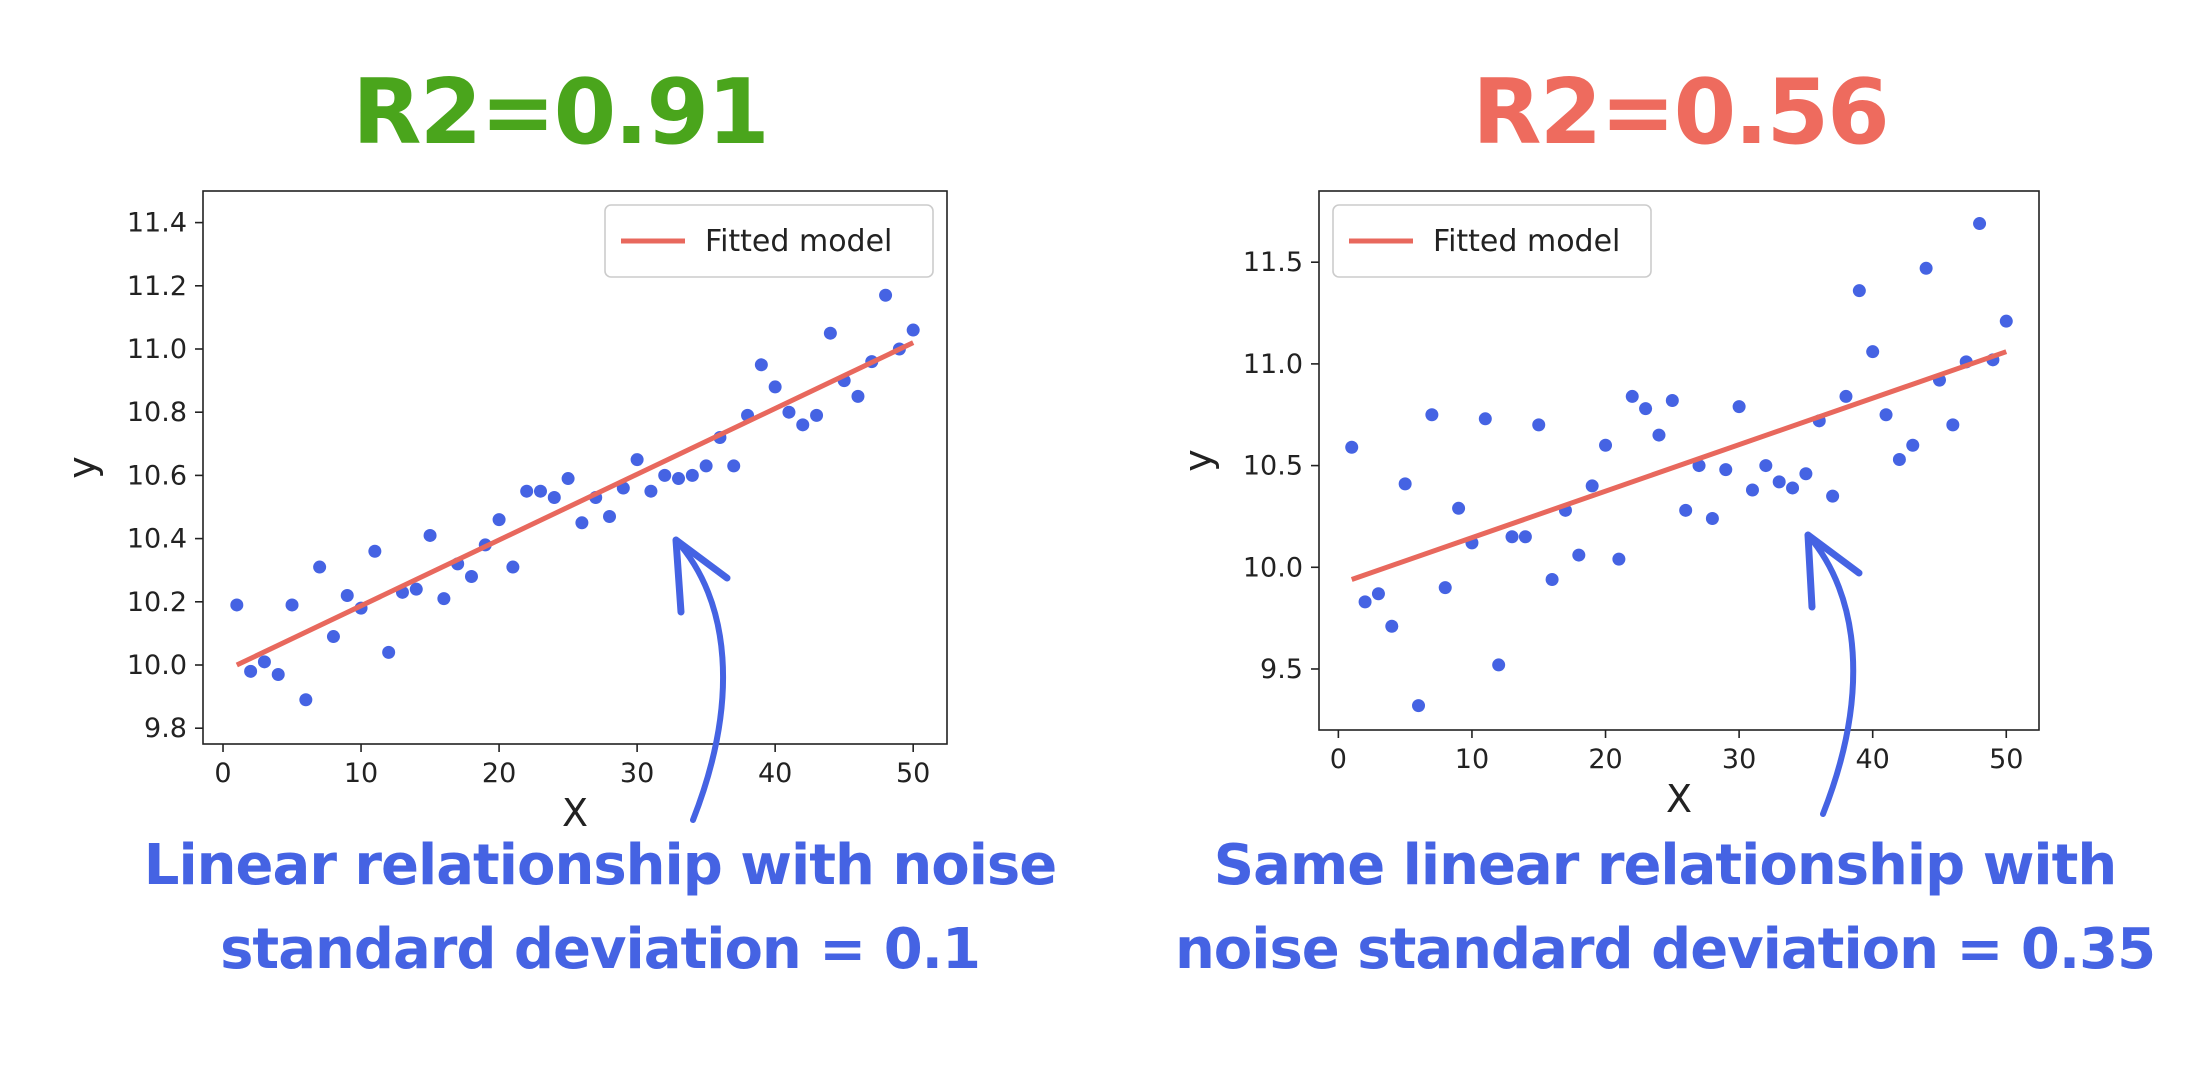 The height and width of the screenshot is (1076, 2196). What do you see at coordinates (1665, 865) in the screenshot?
I see `caption-right-line1: Same linear relationship with` at bounding box center [1665, 865].